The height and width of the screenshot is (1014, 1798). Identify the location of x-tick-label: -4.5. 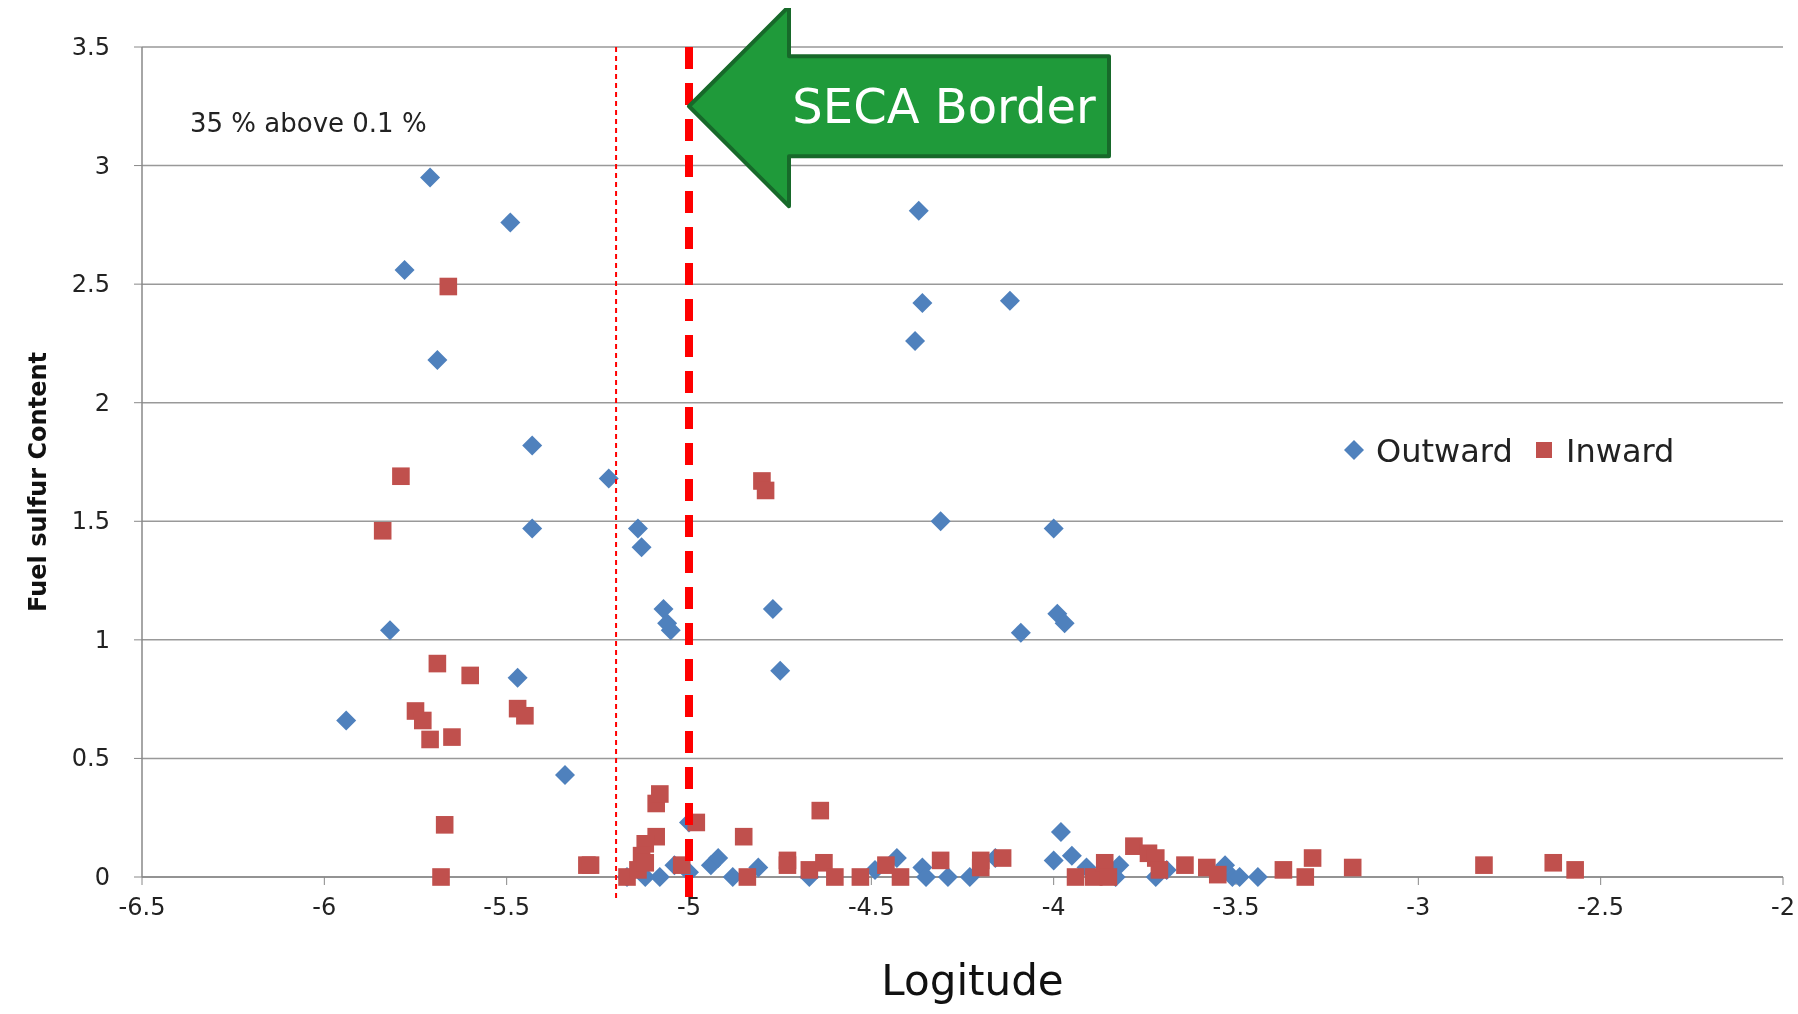
(871, 907).